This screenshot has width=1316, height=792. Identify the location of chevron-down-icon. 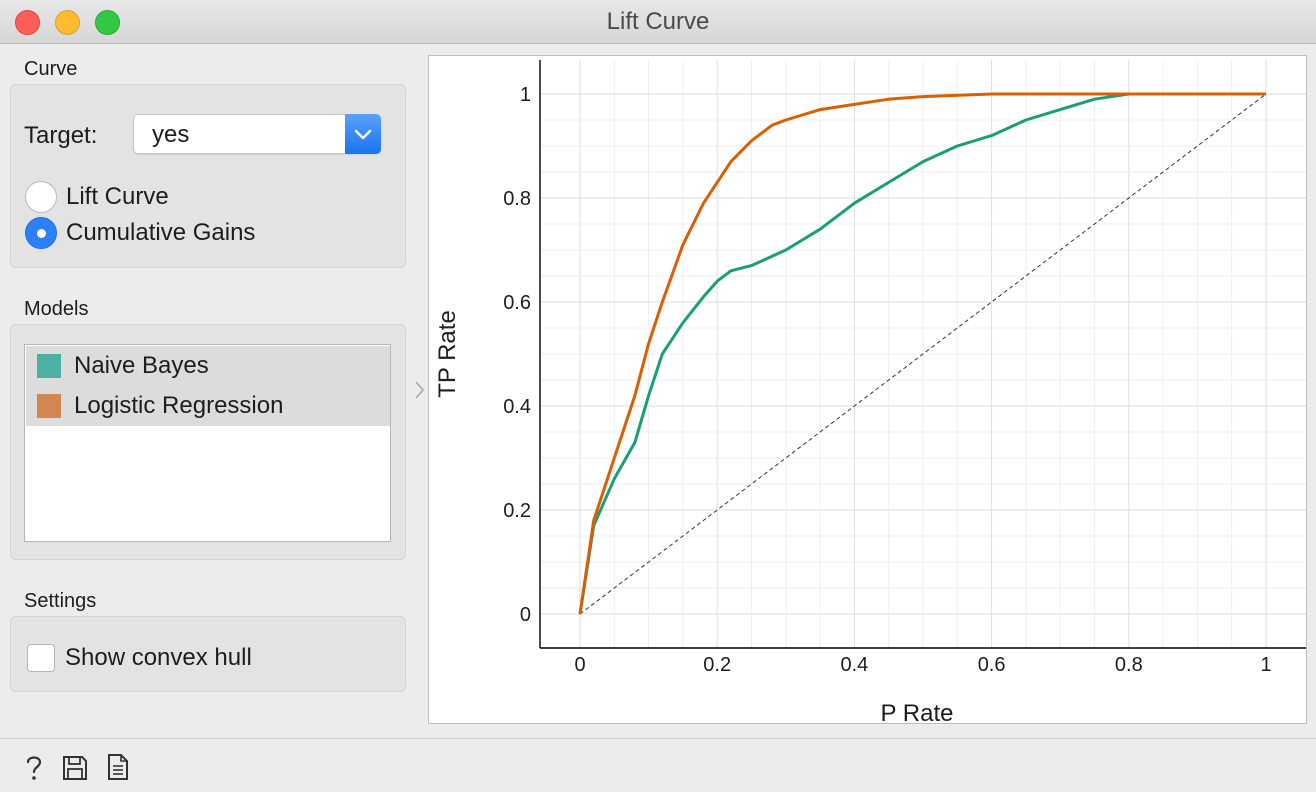
(363, 134).